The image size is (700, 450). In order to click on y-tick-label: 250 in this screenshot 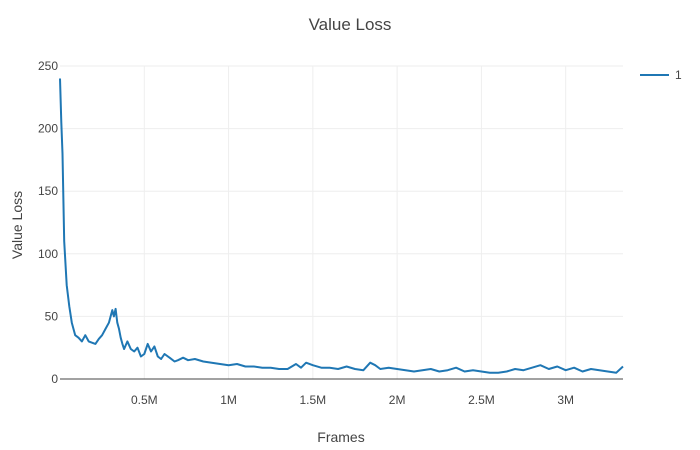, I will do `click(48, 66)`.